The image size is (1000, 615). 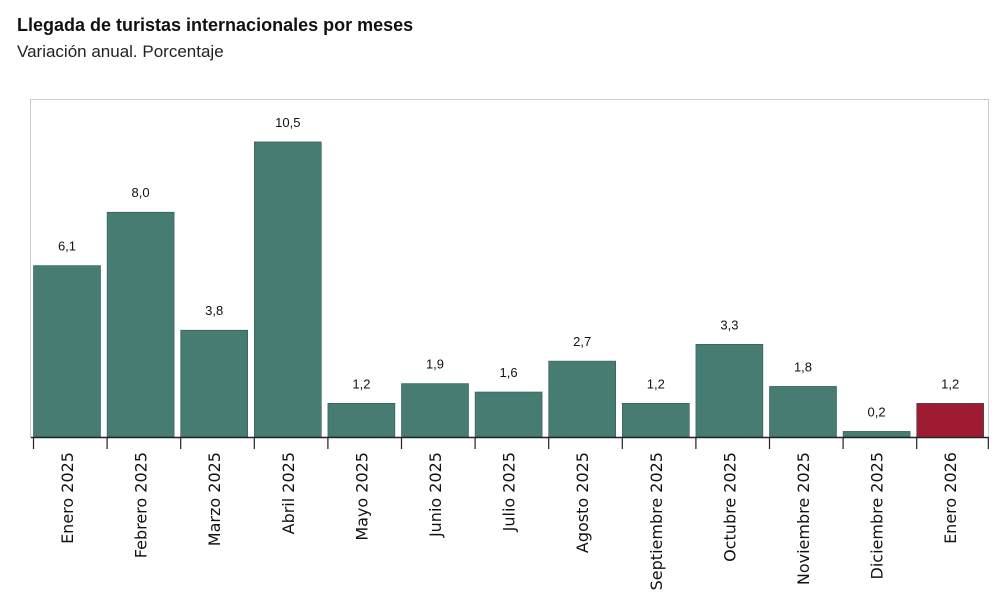 I want to click on x-axis-category-label: Marzo 2025, so click(x=214, y=499).